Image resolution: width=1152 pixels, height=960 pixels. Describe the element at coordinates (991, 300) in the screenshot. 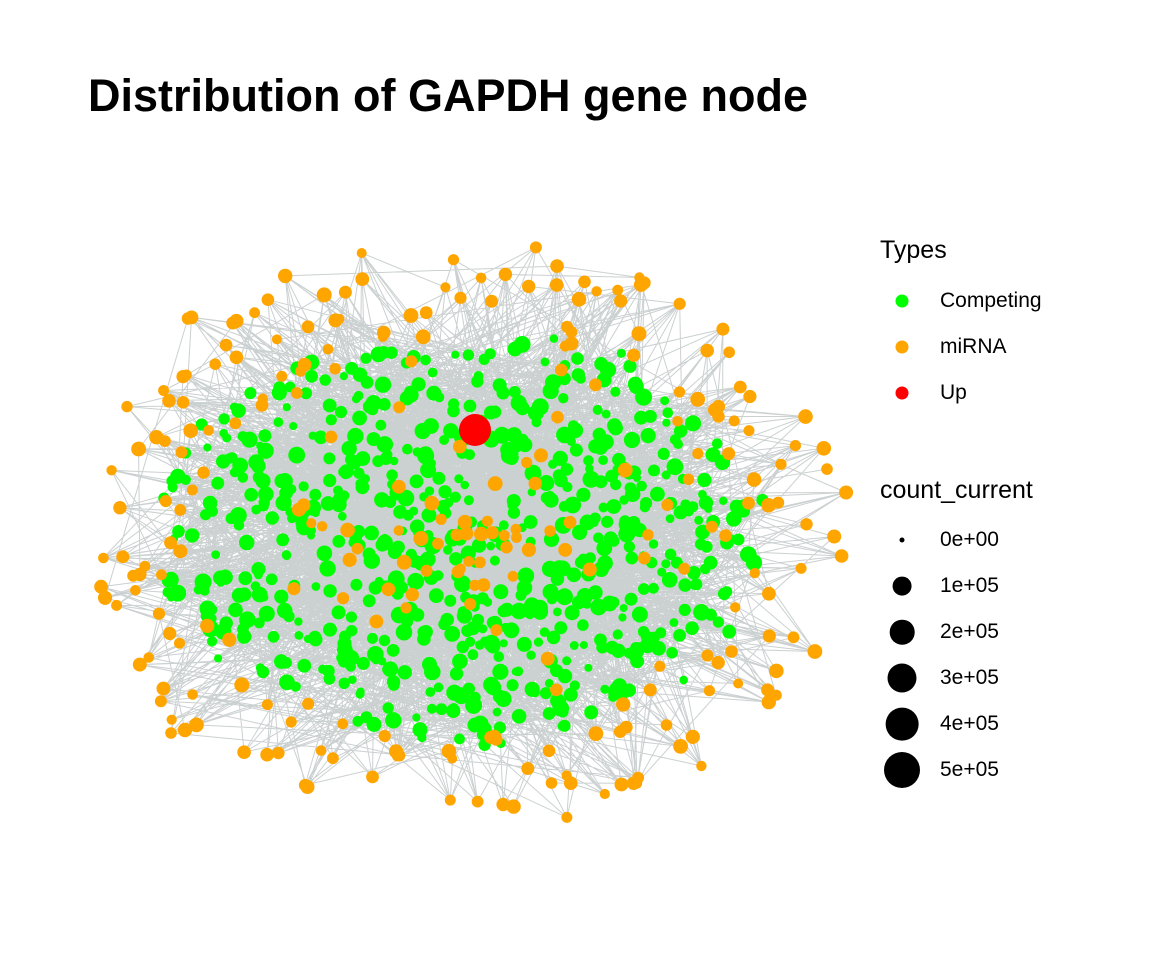

I see `legend-label-competing: Competing` at that location.